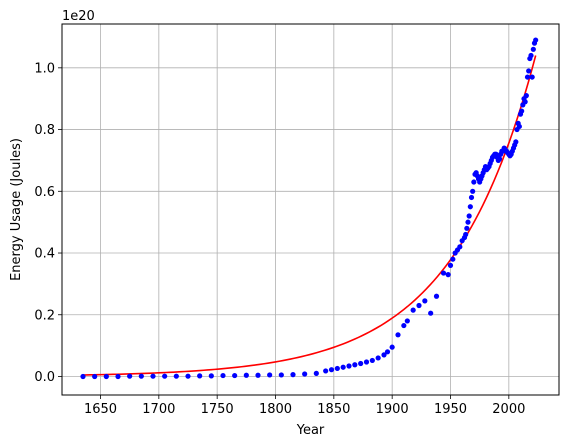  I want to click on y-tick-label: 0.2, so click(44, 315).